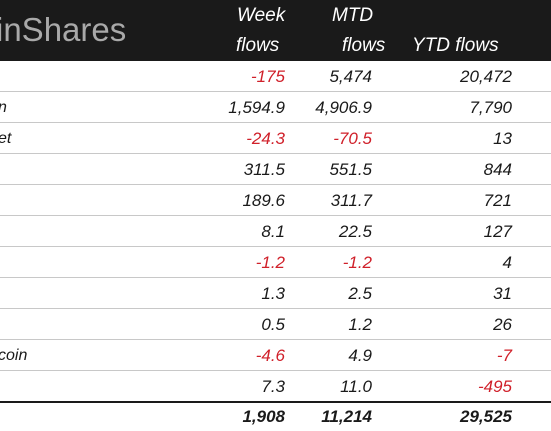 This screenshot has width=551, height=431. What do you see at coordinates (364, 45) in the screenshot?
I see `mtd-flows-header-line2: flows` at bounding box center [364, 45].